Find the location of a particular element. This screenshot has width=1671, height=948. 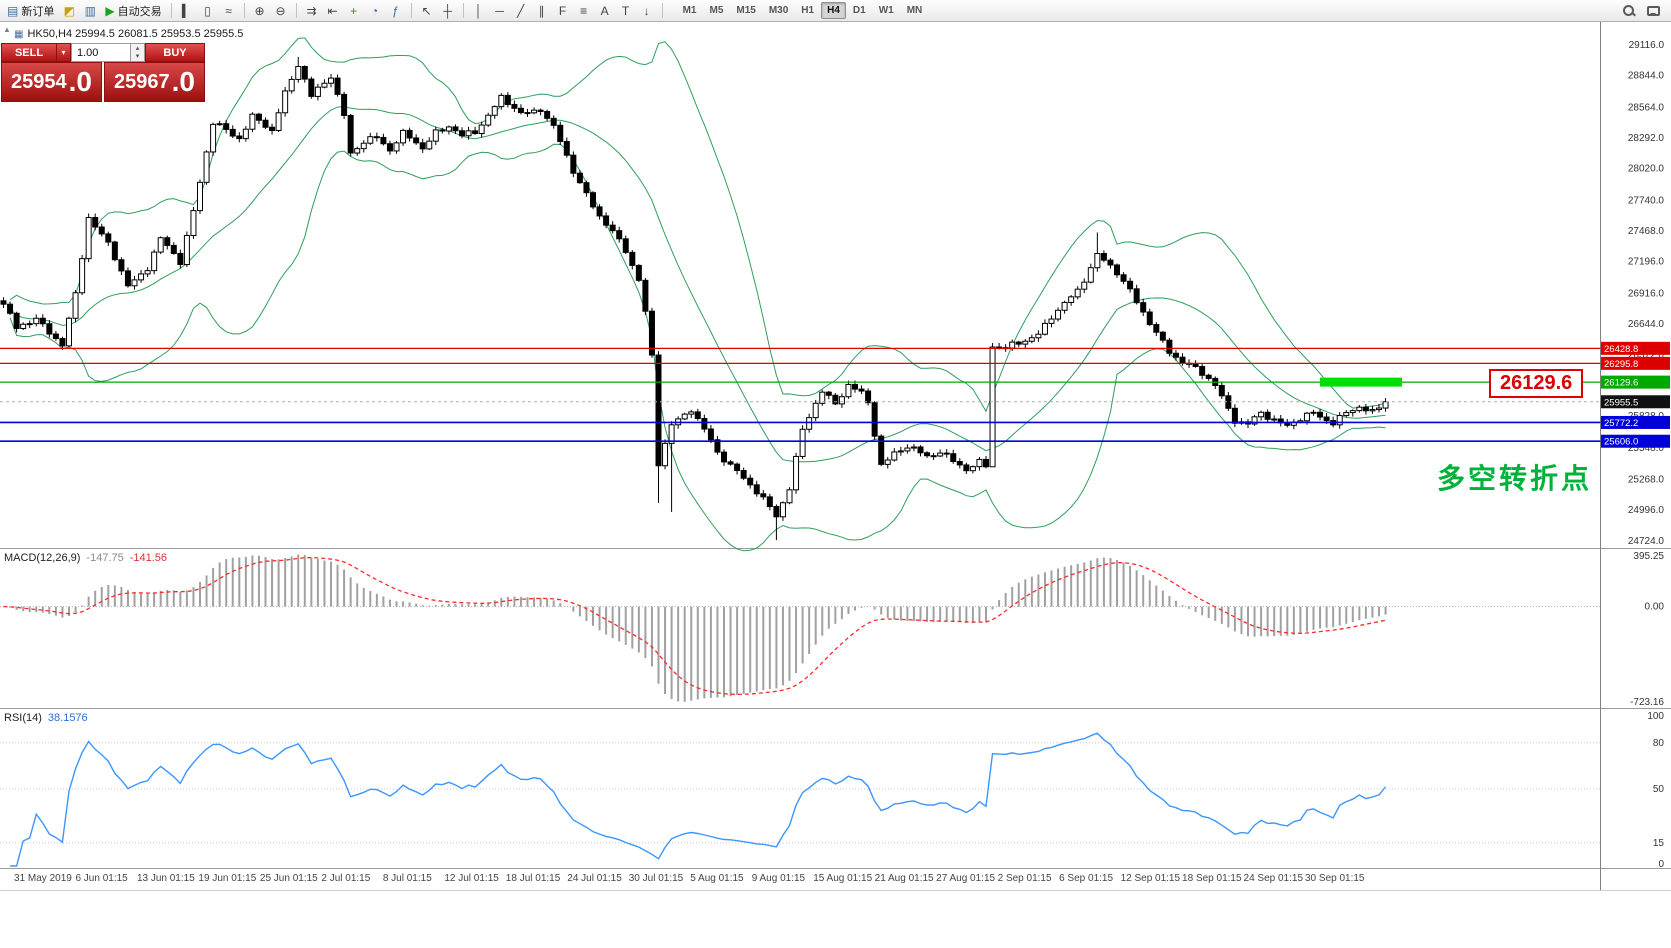

shapes-button: ≡ is located at coordinates (584, 10).